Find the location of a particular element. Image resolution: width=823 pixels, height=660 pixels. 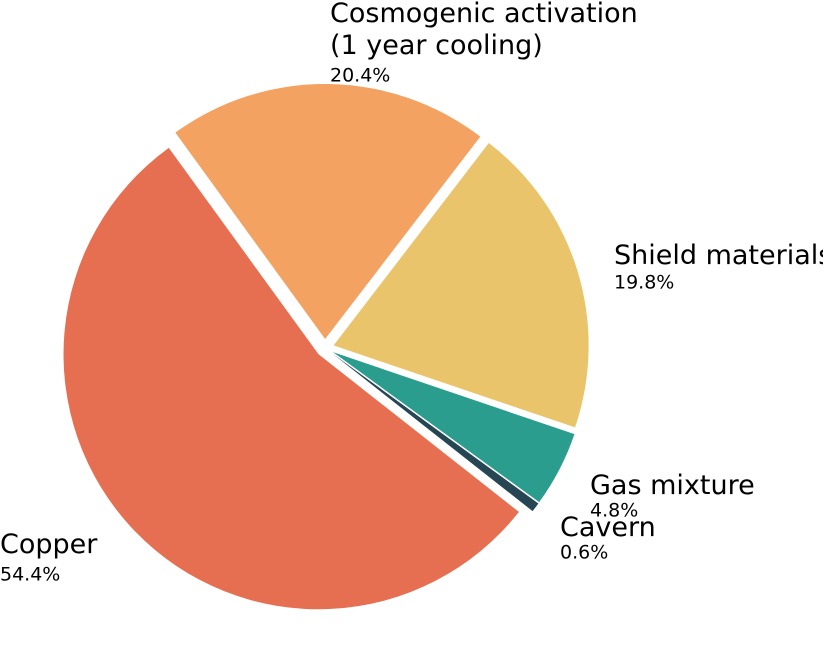

label-line: (1 year cooling) is located at coordinates (436, 45).